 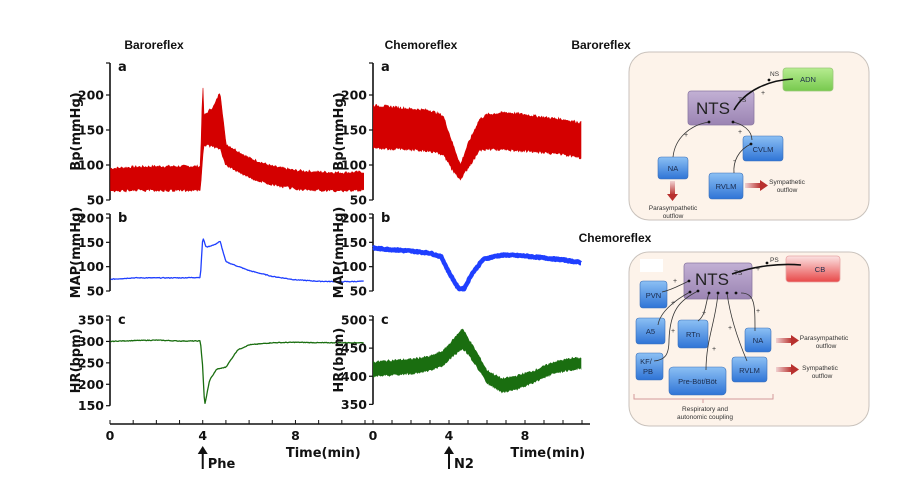 I want to click on baro-nts-box, so click(x=721, y=108).